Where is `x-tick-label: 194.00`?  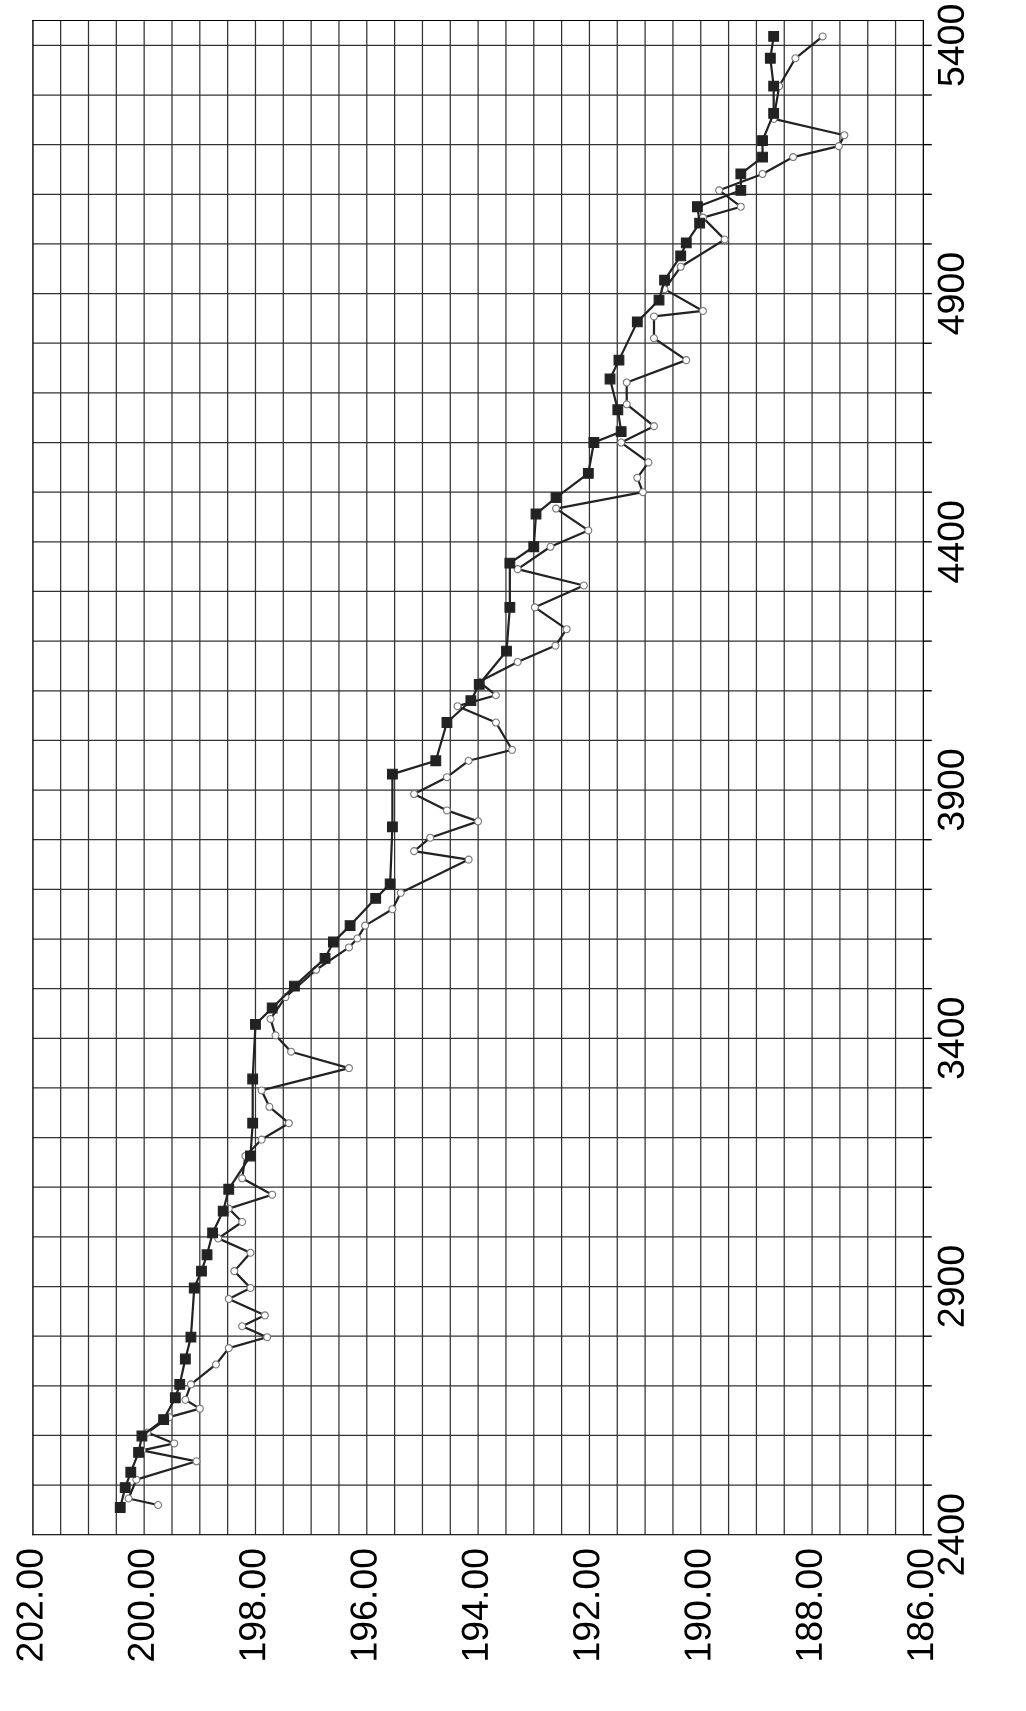 x-tick-label: 194.00 is located at coordinates (475, 1604).